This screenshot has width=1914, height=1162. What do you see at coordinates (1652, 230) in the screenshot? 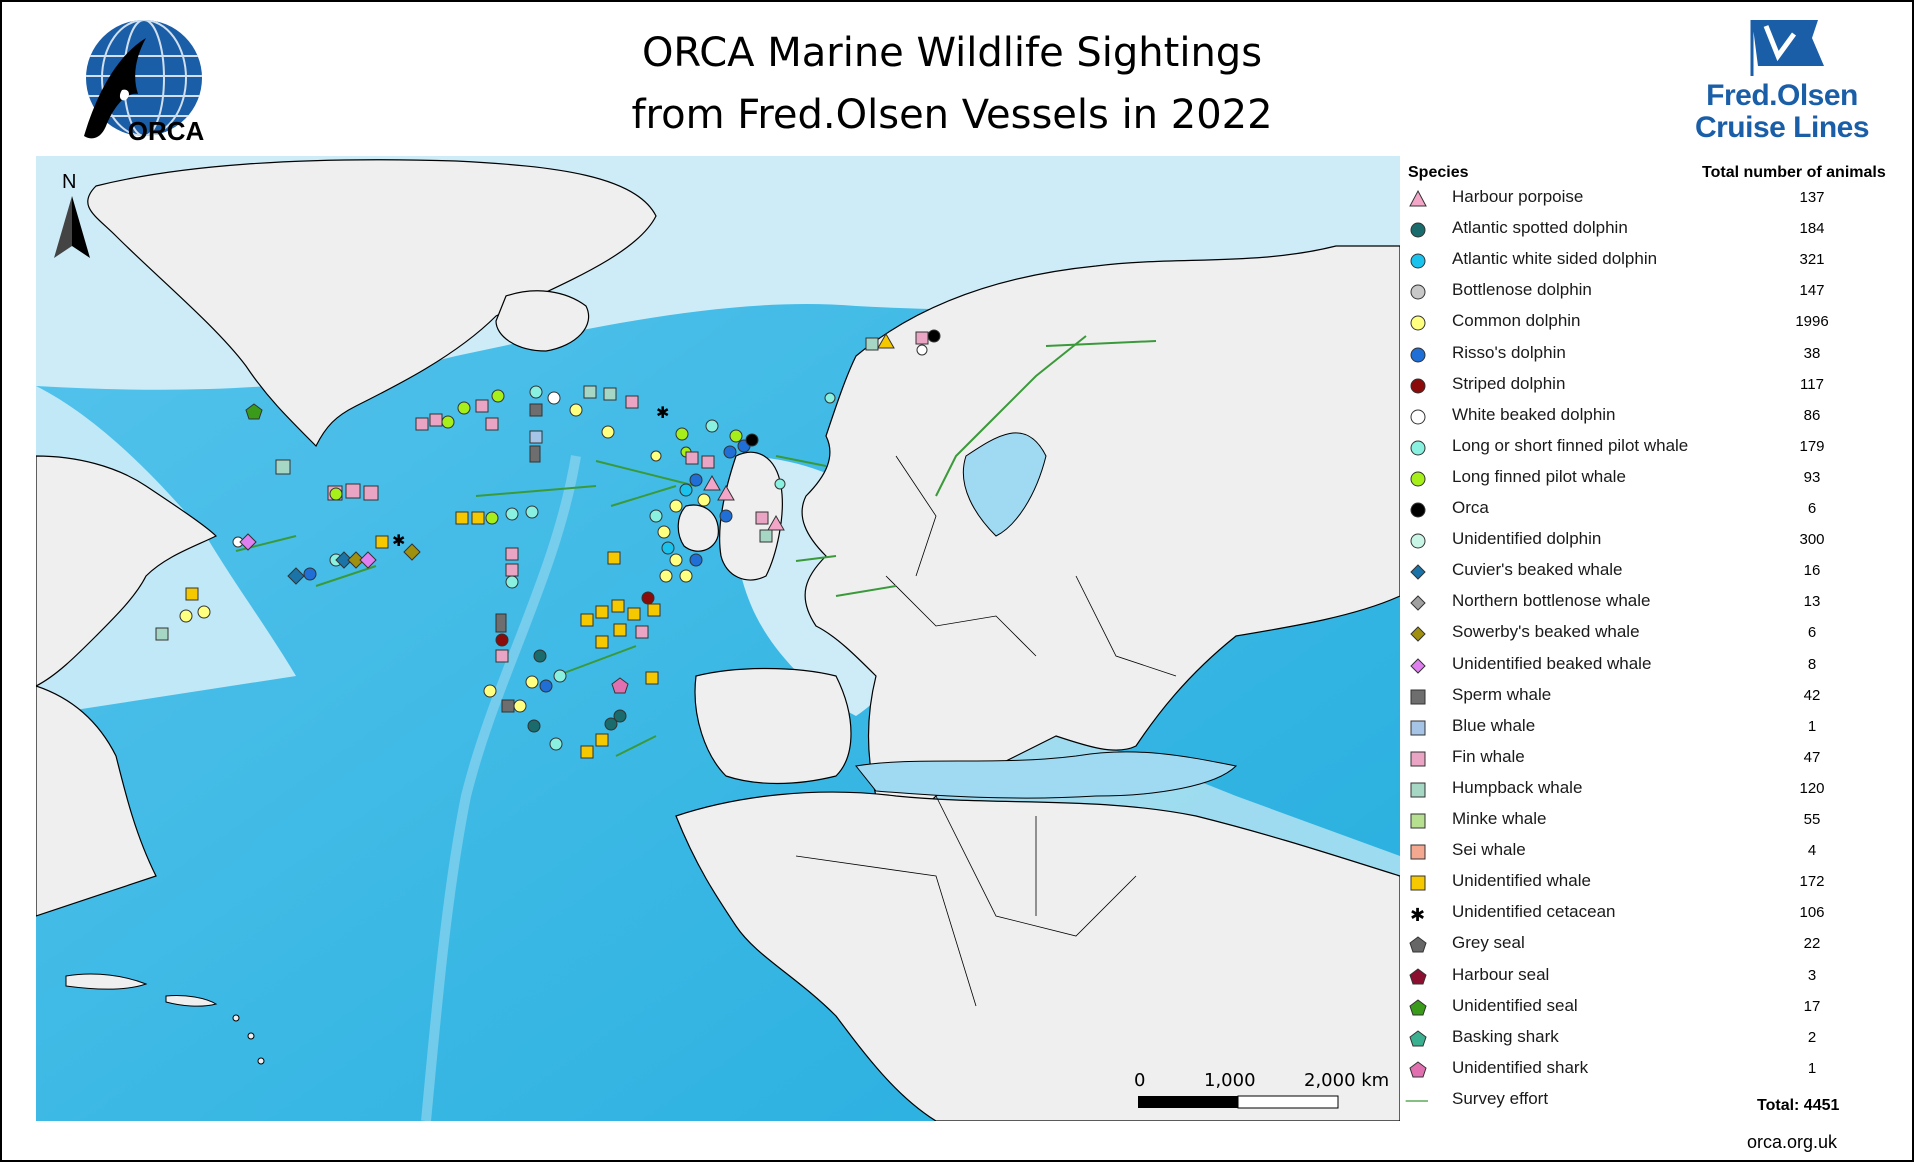
I see `legend-row: Atlantic spotted dolphin 184` at bounding box center [1652, 230].